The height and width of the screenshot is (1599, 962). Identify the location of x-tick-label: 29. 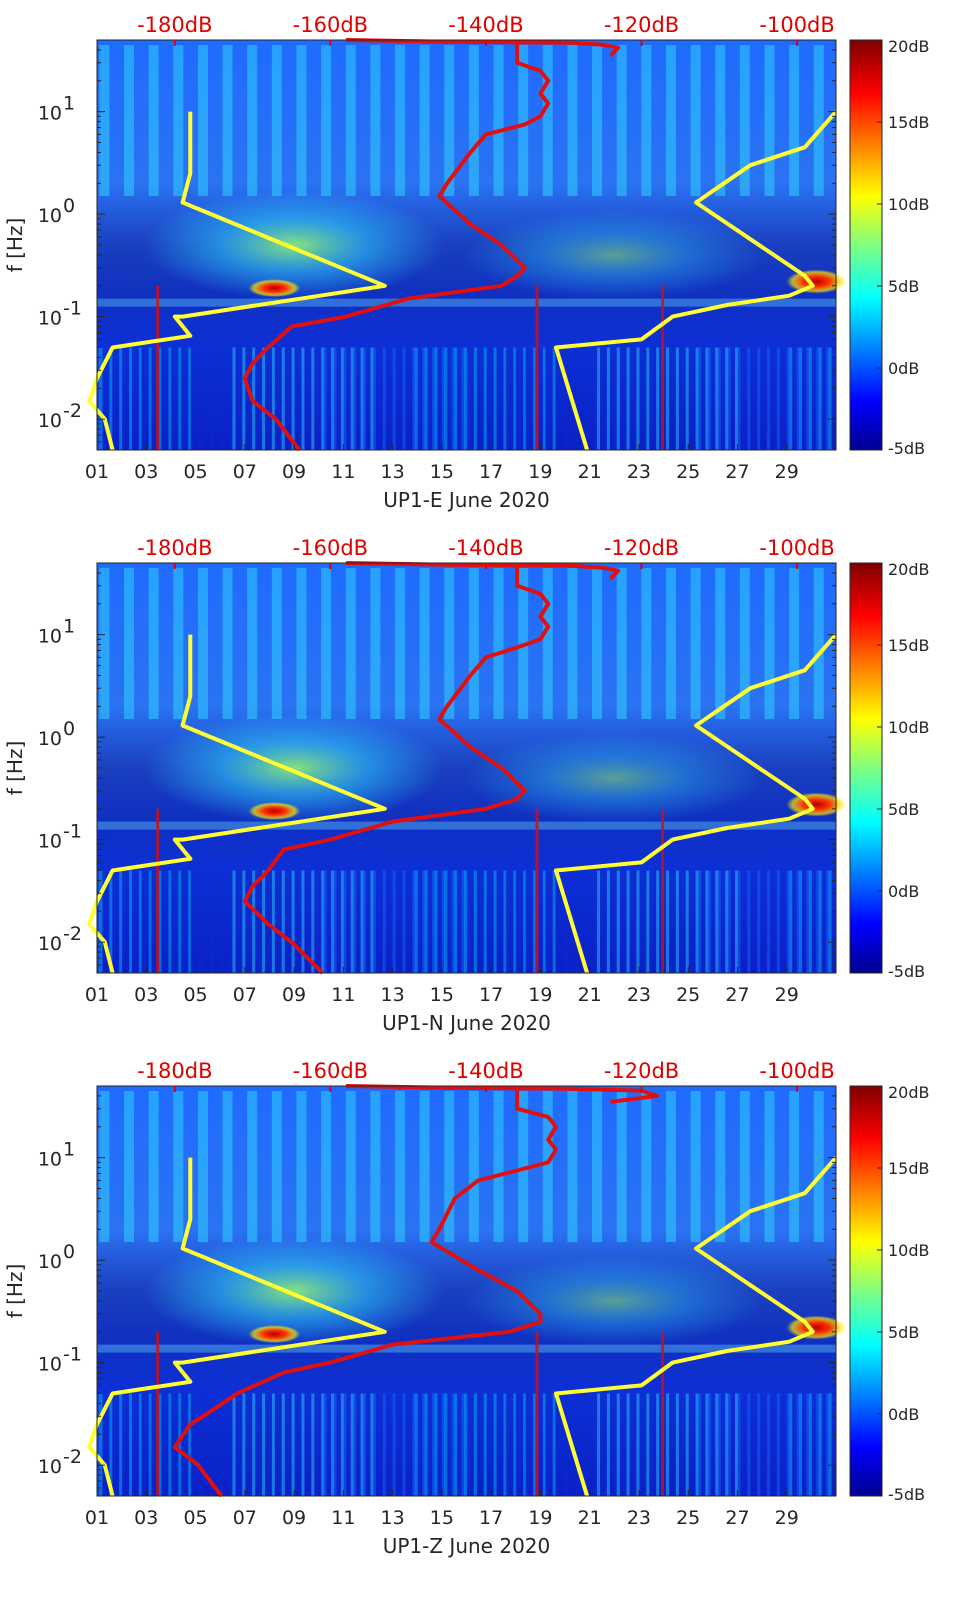
(787, 1518).